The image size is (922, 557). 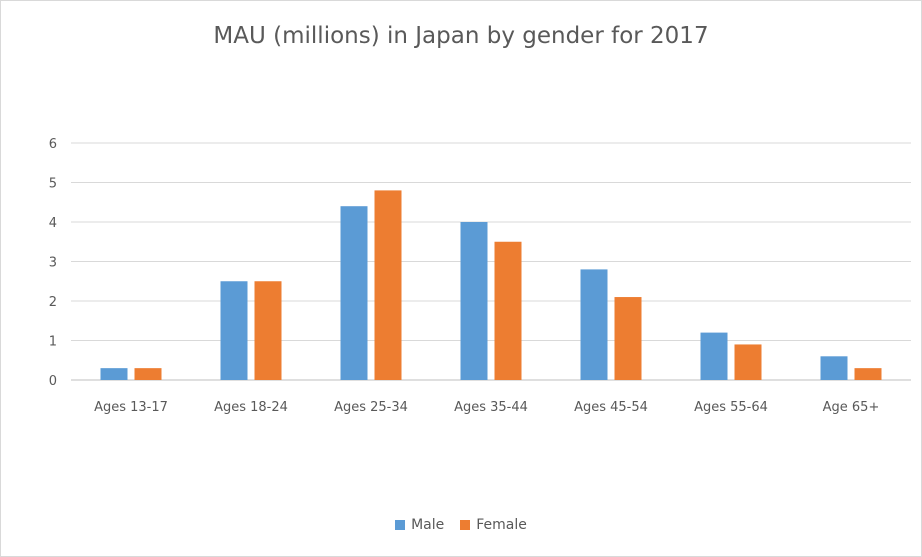 What do you see at coordinates (491, 407) in the screenshot?
I see `x-tick-label: Ages 35-44` at bounding box center [491, 407].